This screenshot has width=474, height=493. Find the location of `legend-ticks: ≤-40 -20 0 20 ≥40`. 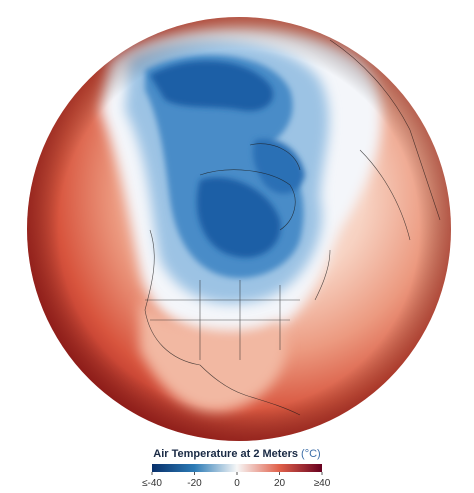

legend-ticks: ≤-40 -20 0 20 ≥40 is located at coordinates (236, 480).